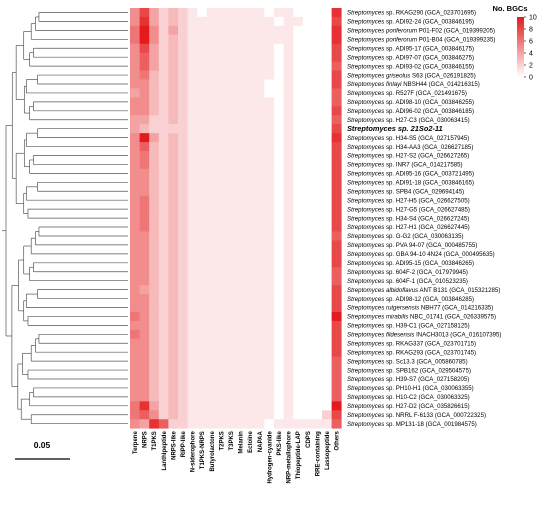 The height and width of the screenshot is (514, 550). What do you see at coordinates (146, 439) in the screenshot?
I see `column-label: NRPS` at bounding box center [146, 439].